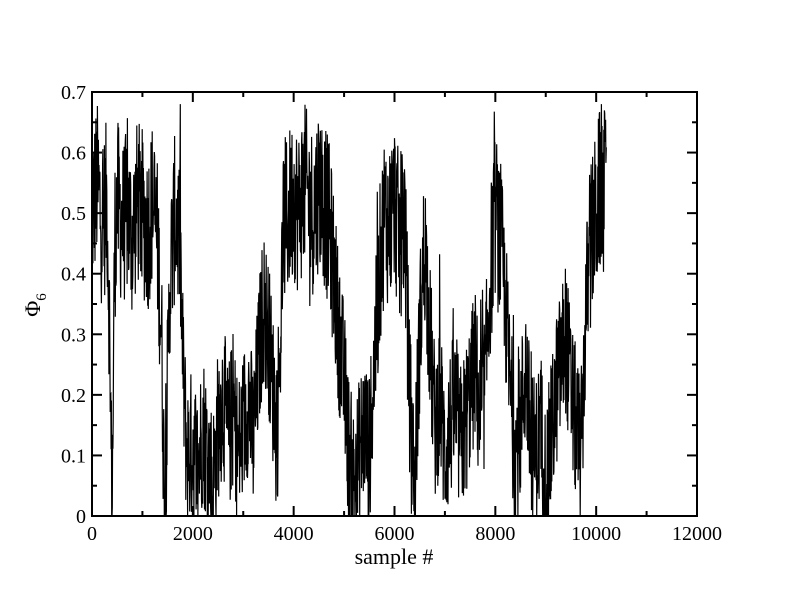  I want to click on y-tick-label: 0.1, so click(73, 456).